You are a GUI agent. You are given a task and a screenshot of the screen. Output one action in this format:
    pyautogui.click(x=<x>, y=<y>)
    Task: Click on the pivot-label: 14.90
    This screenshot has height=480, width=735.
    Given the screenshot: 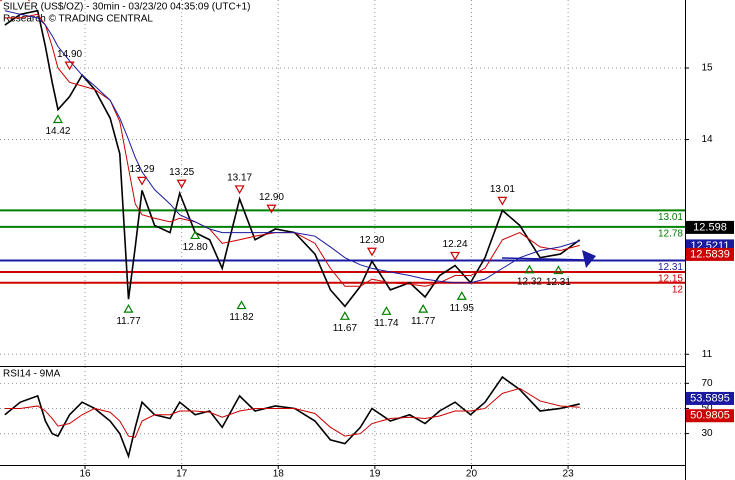 What is the action you would take?
    pyautogui.click(x=69, y=54)
    